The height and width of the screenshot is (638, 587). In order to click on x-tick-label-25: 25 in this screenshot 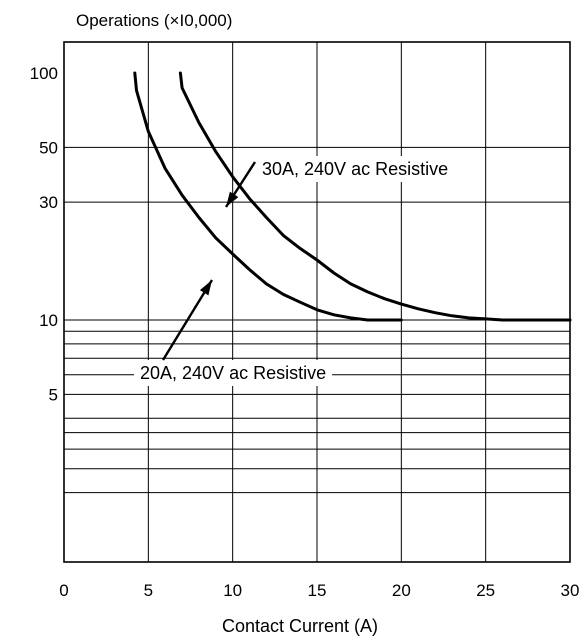, I will do `click(485, 590)`.